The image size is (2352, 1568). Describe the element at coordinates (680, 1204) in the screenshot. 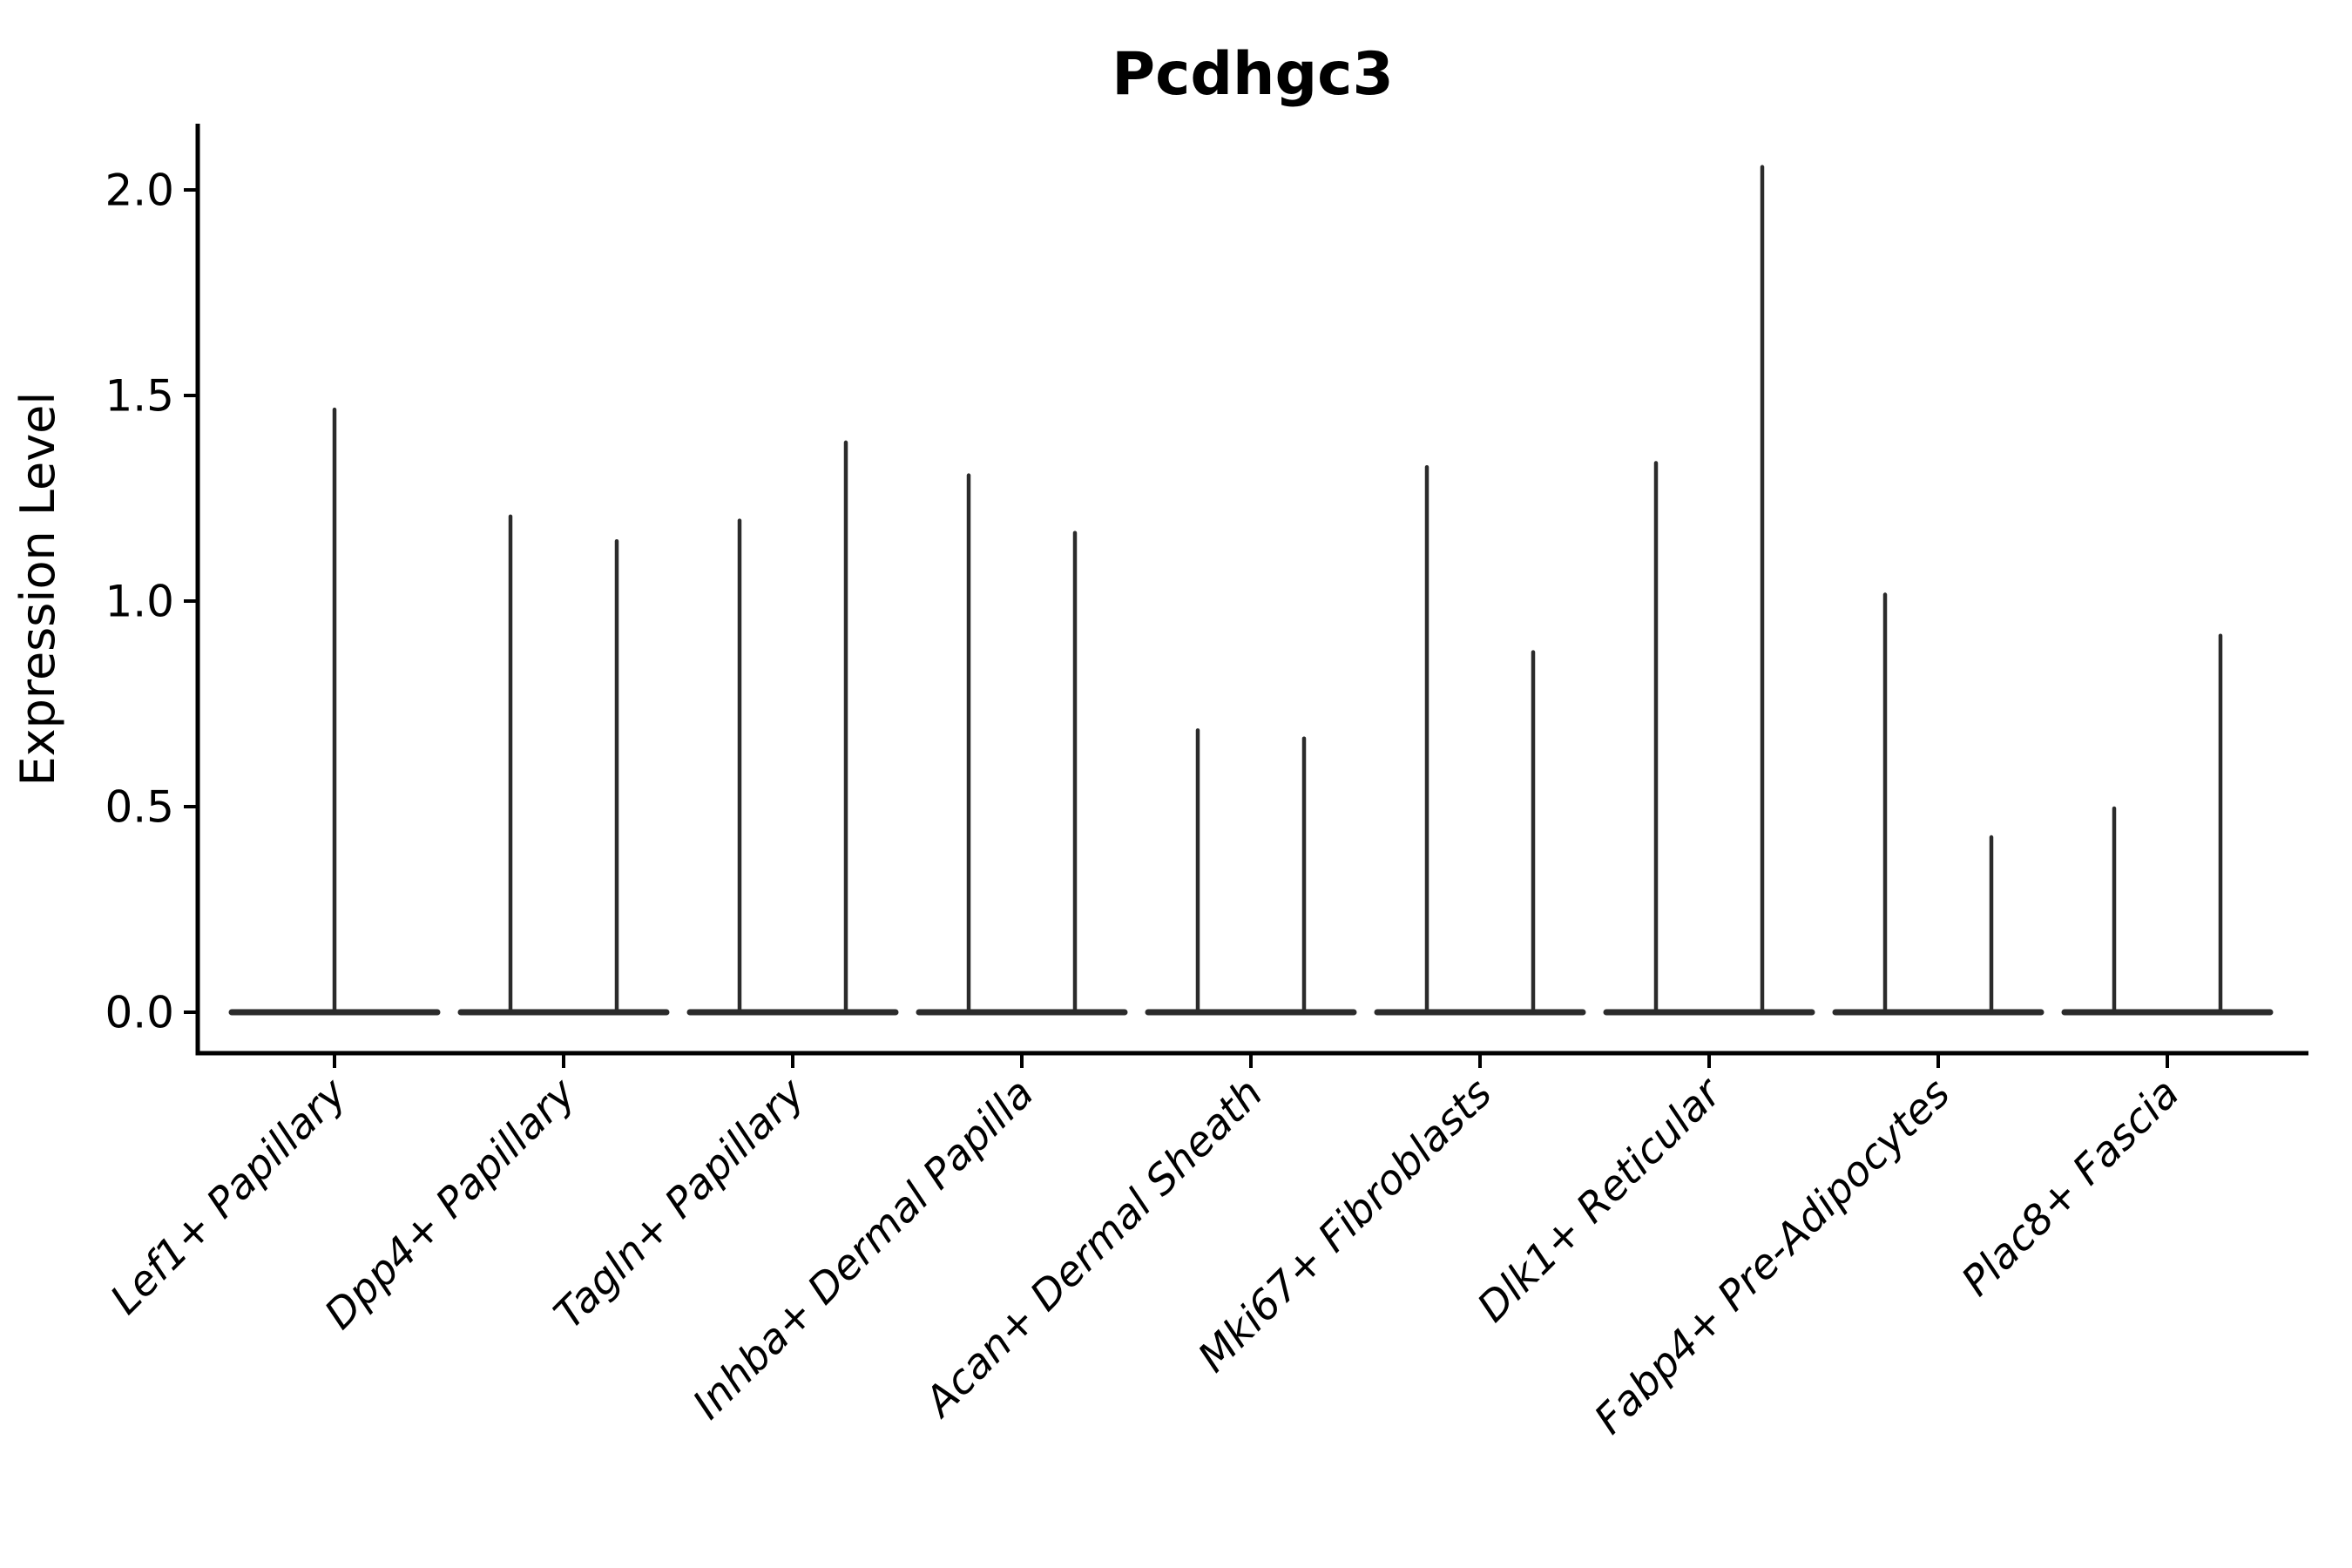

I see `x-tick-label: Tagln+ Papillary` at that location.